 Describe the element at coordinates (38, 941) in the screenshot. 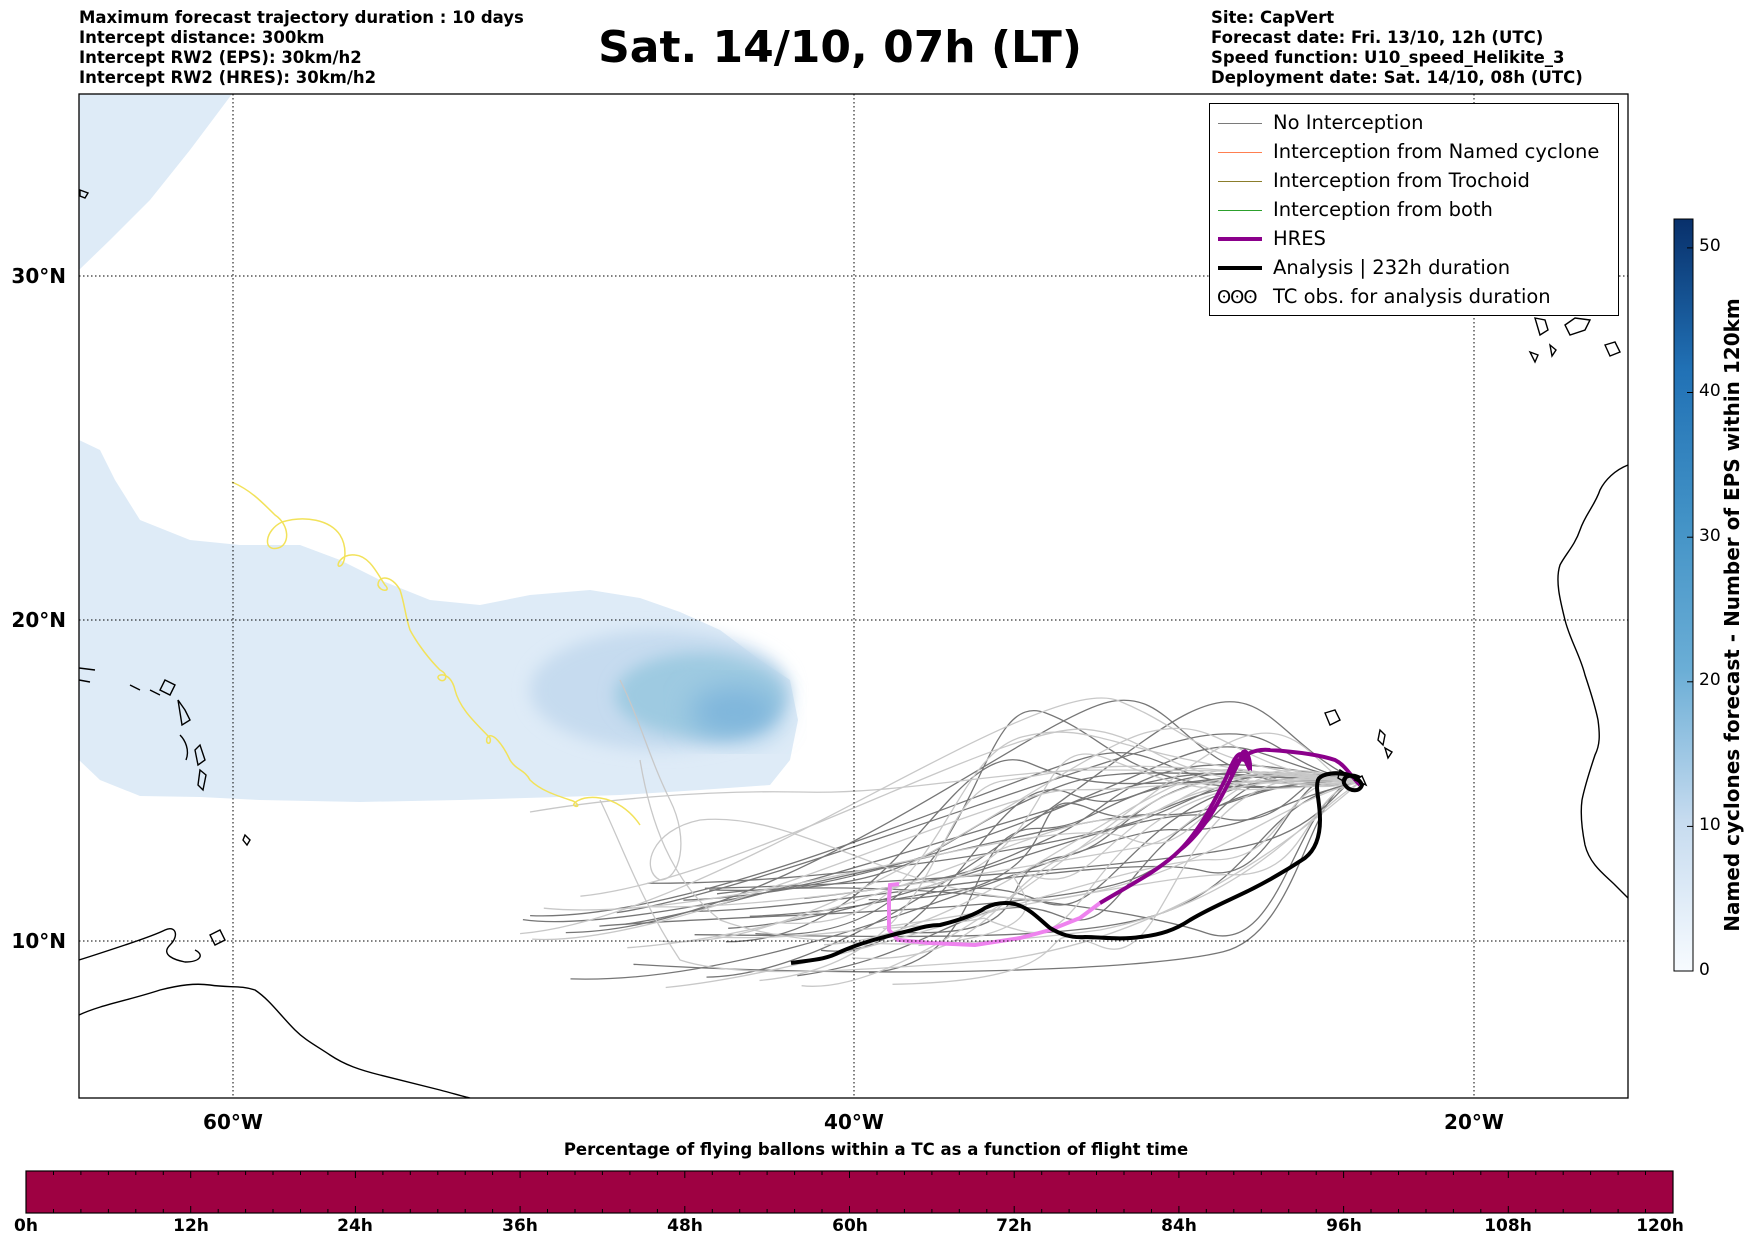

I see `lat-label-10n: 10°N` at that location.